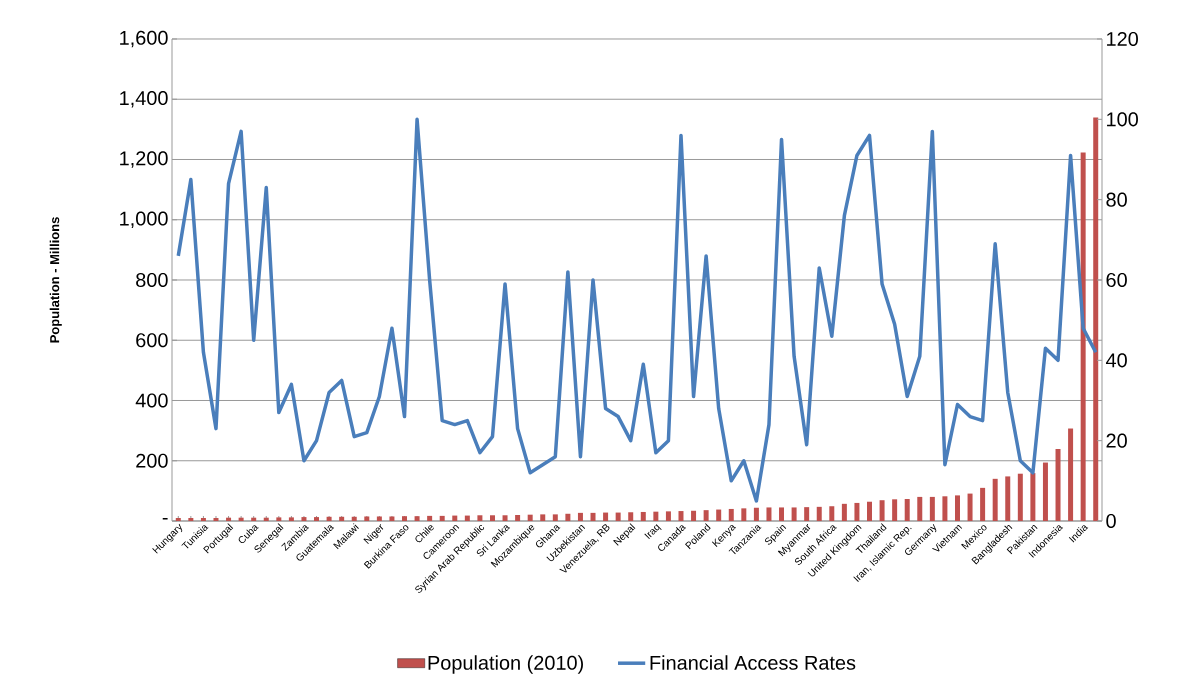 This screenshot has width=1184, height=700. Describe the element at coordinates (1111, 521) in the screenshot. I see `y2-tick-label: 0` at that location.